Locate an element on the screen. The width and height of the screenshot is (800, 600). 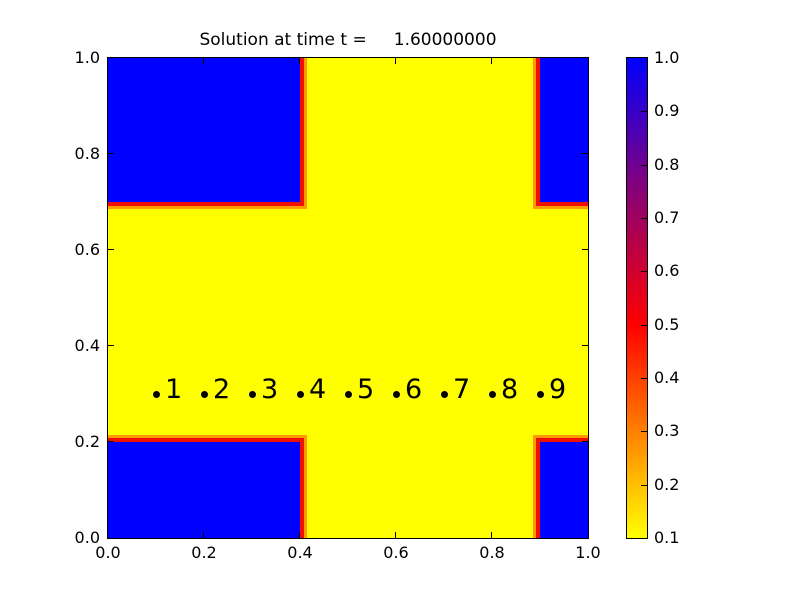
x-tick-label: 0.0 is located at coordinates (108, 552).